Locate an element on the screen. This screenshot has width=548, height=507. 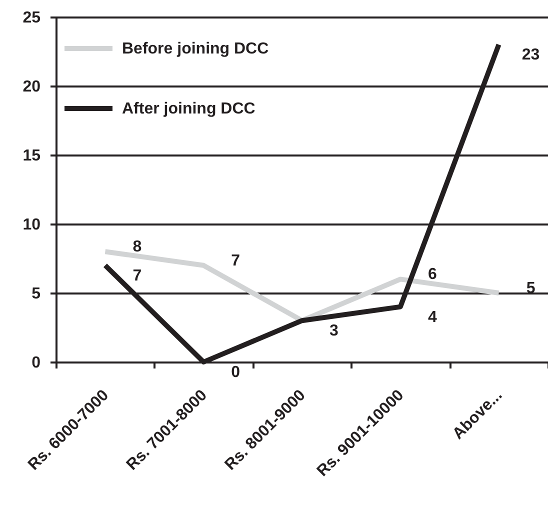
data-label: 23 is located at coordinates (531, 55).